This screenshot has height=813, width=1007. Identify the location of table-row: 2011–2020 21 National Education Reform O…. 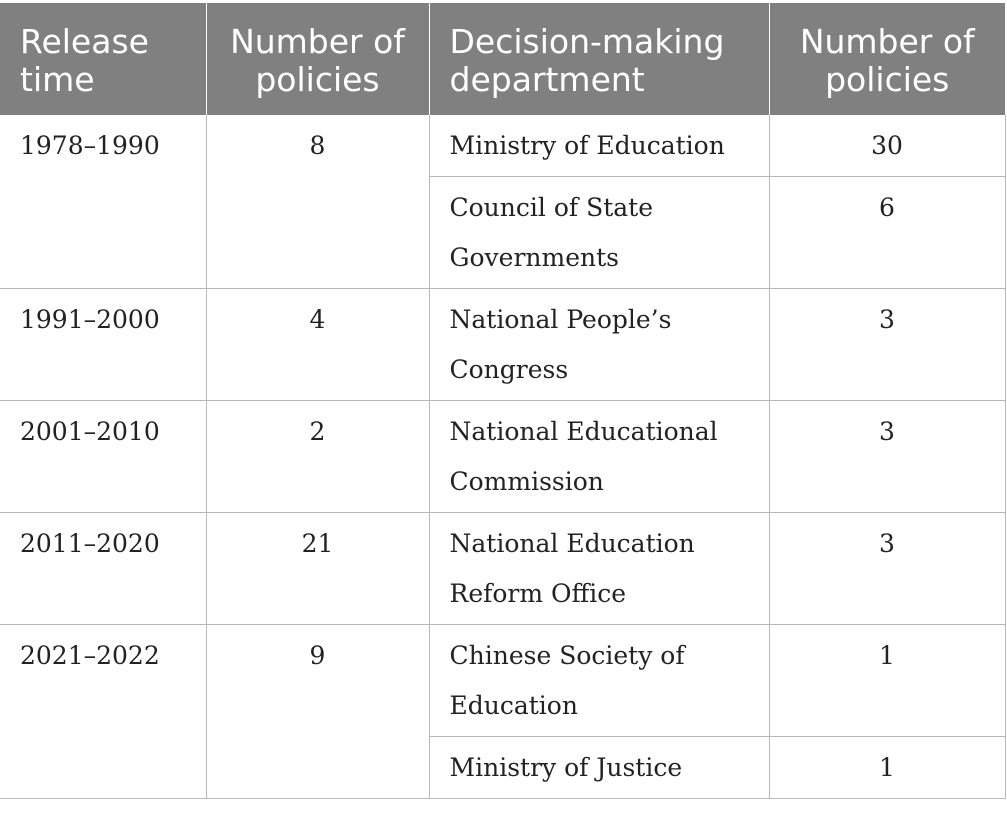
(503, 568).